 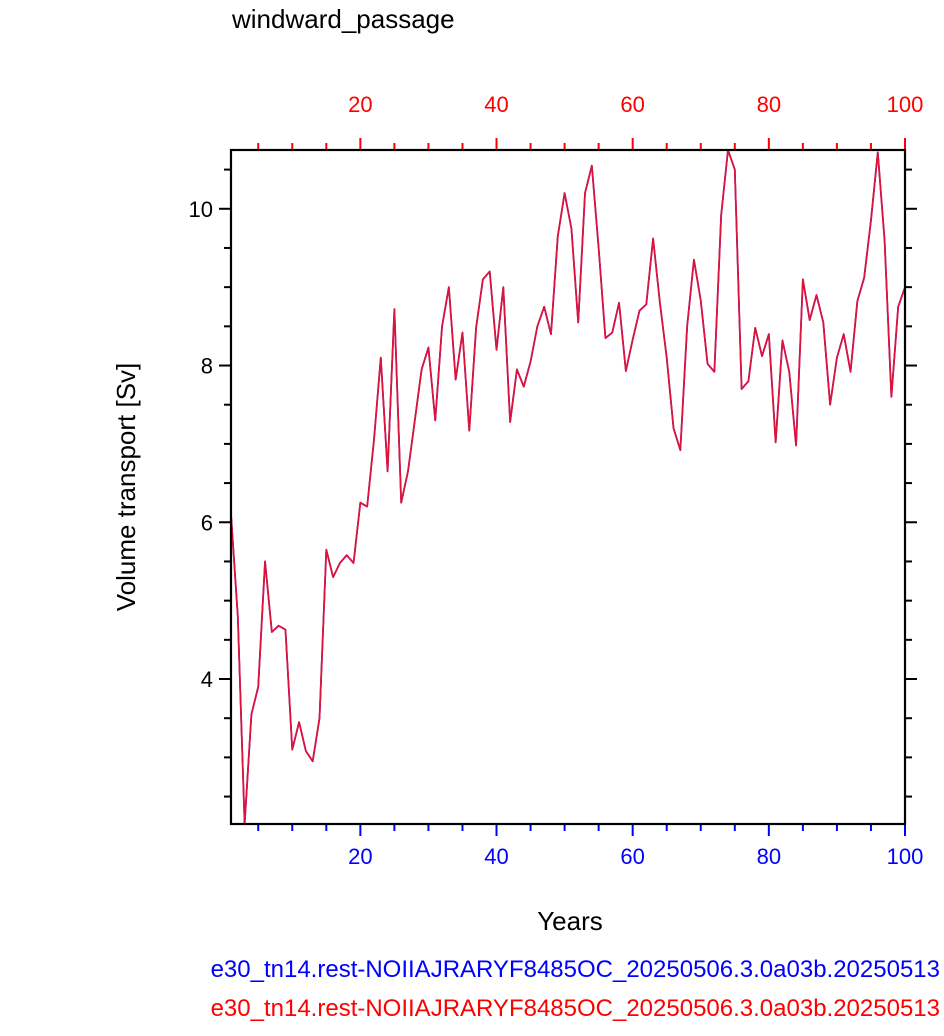 I want to click on x-tick-label-bottom-100: 100, so click(x=905, y=856).